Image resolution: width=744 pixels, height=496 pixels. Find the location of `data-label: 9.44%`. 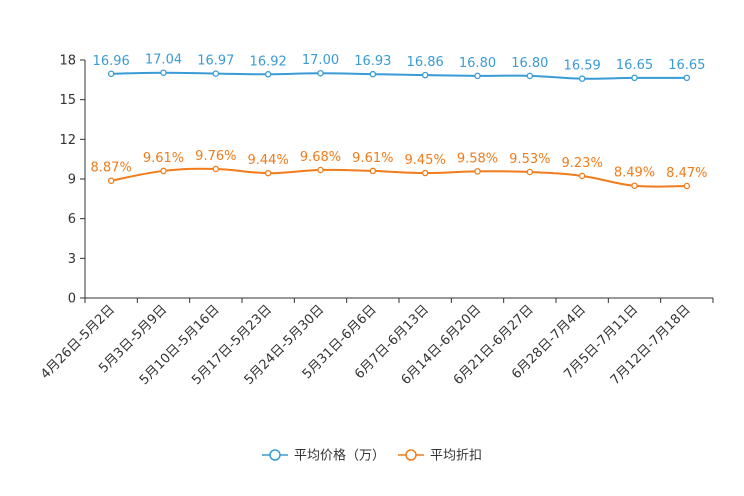

data-label: 9.44% is located at coordinates (268, 160).